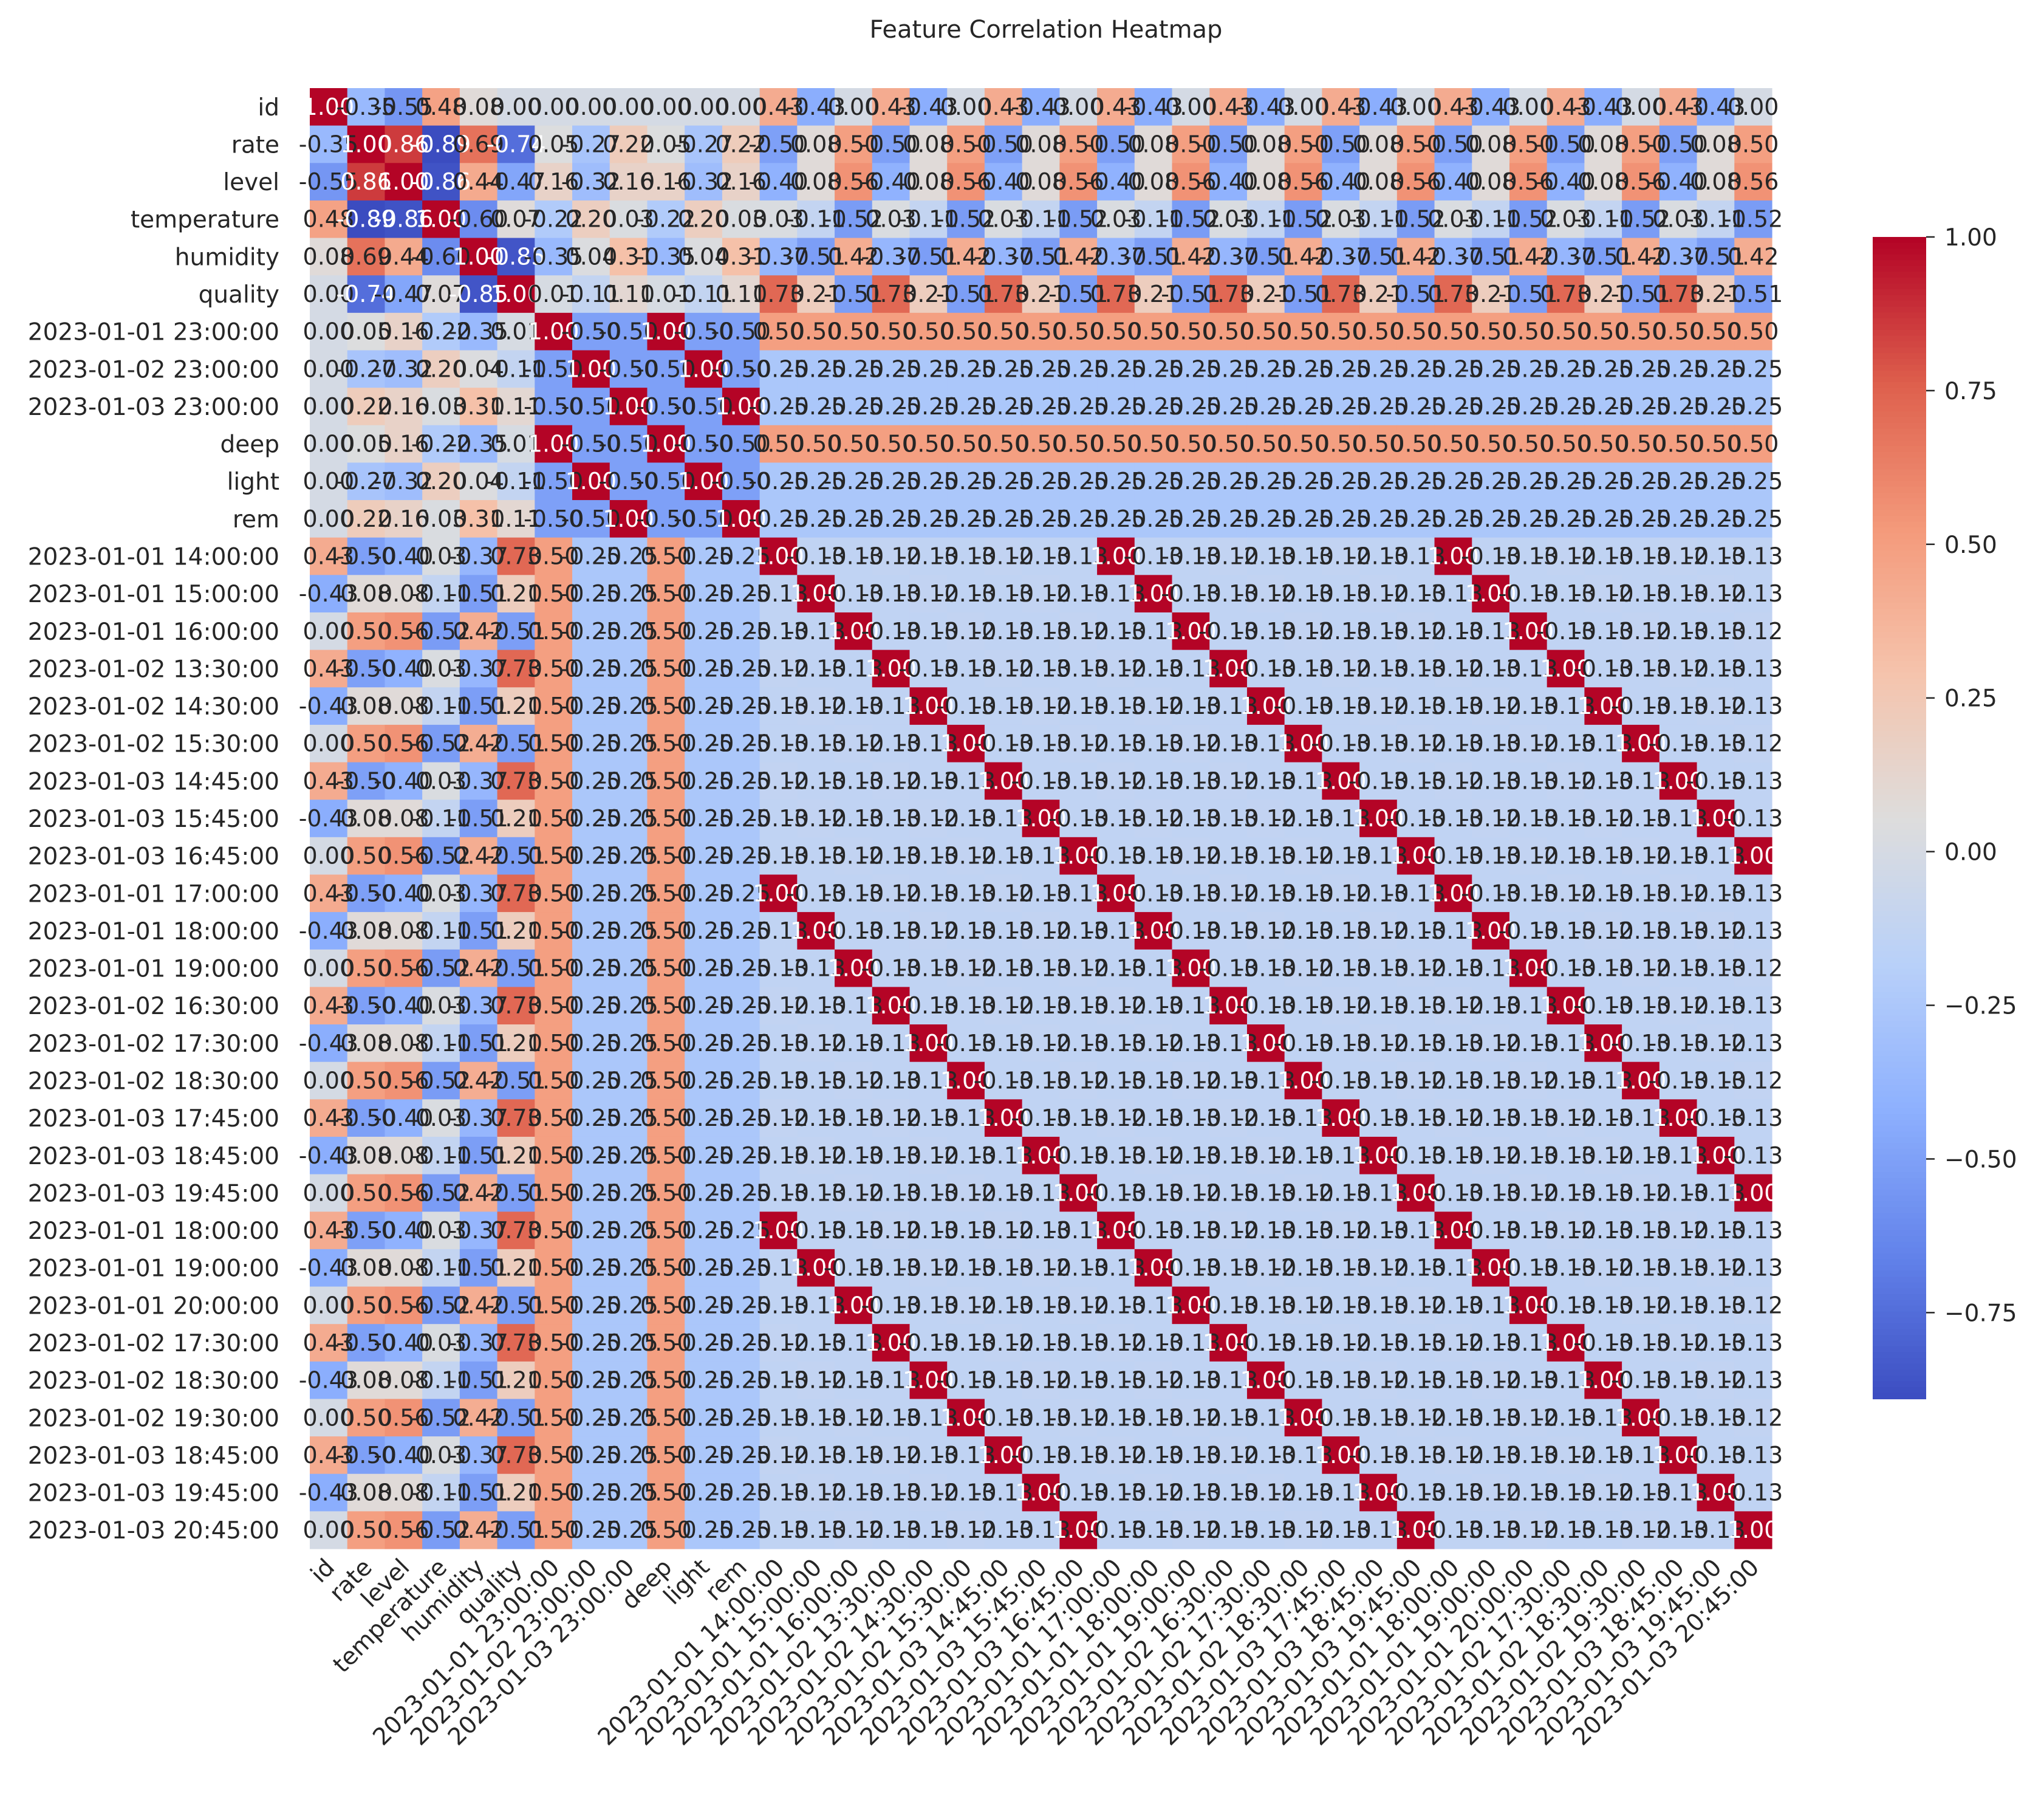 The image size is (2044, 1793). I want to click on cell-value-label: 0.42, so click(1753, 256).